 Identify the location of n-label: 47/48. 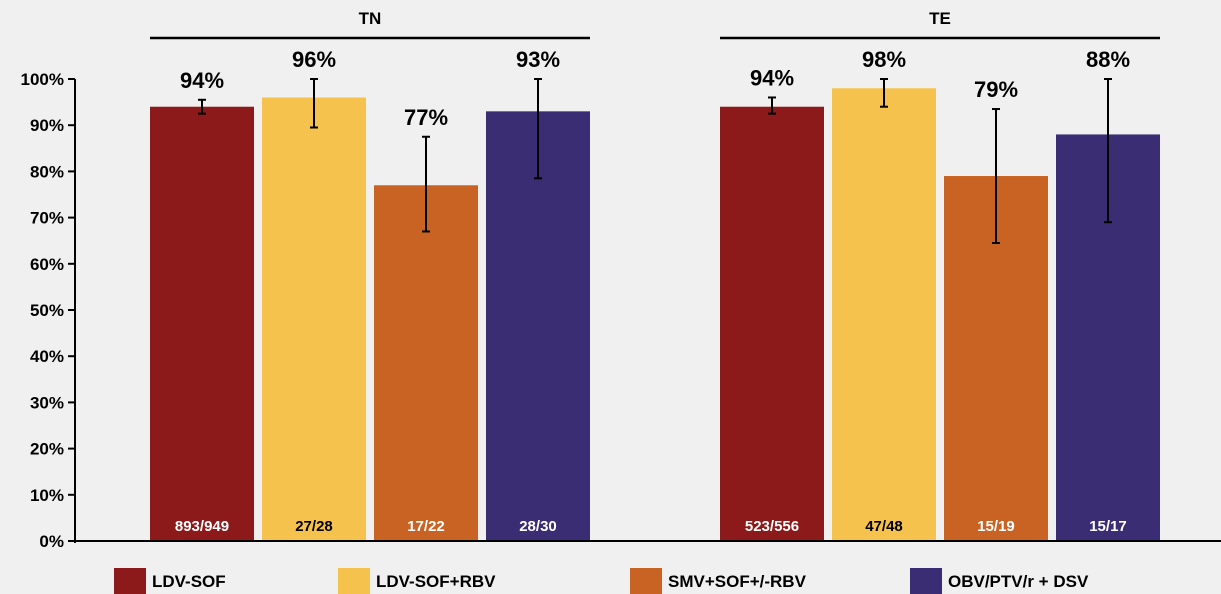
(884, 526).